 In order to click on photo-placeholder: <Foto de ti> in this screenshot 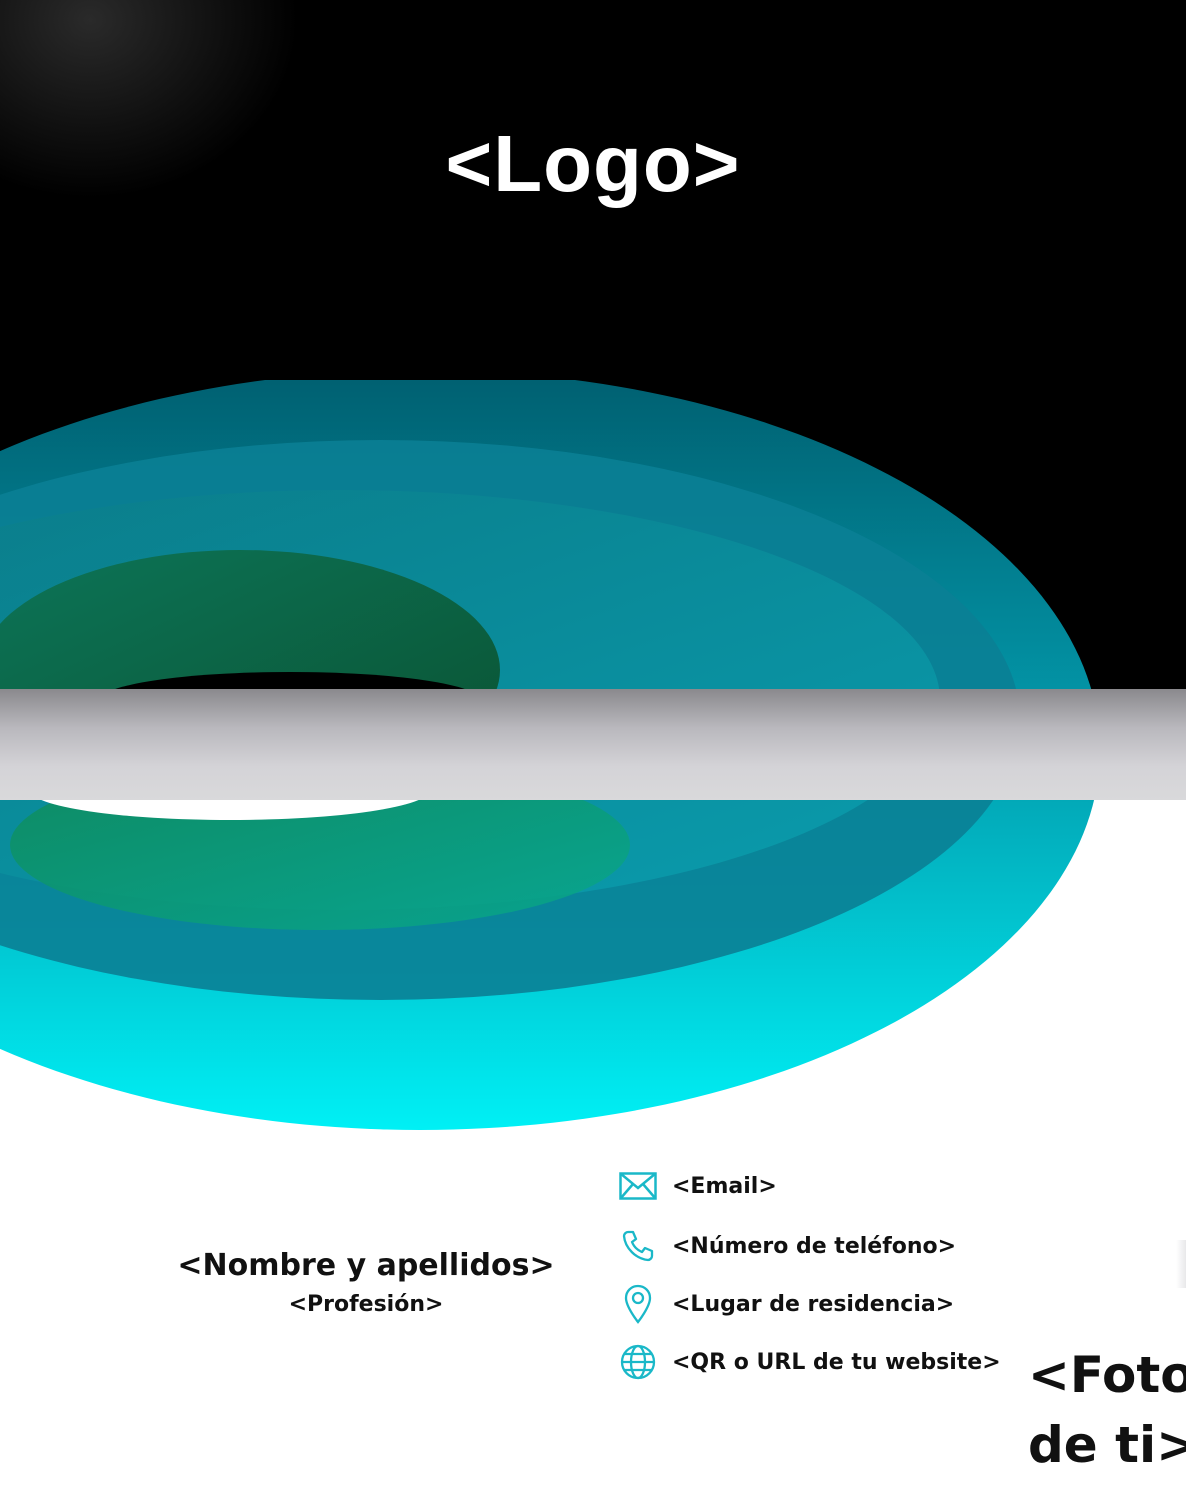, I will do `click(1107, 1416)`.